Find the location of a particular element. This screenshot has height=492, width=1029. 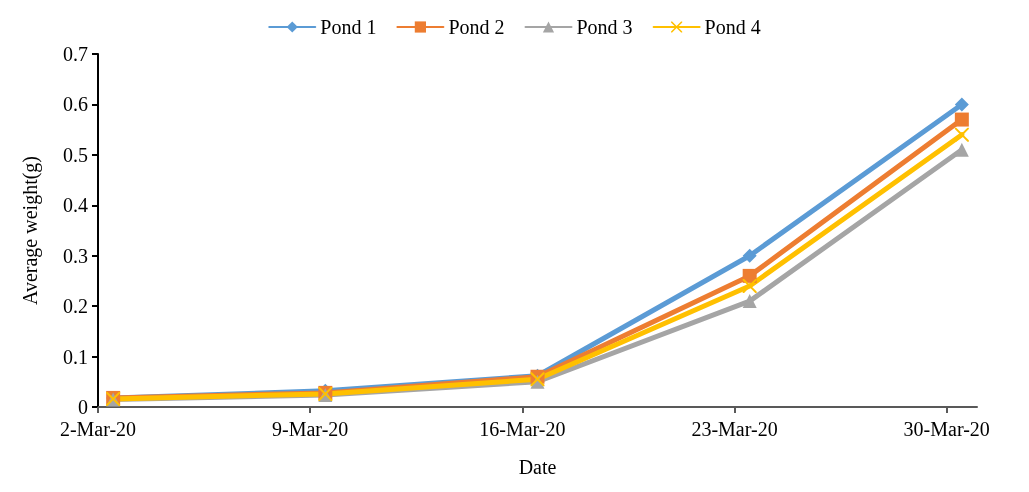

legend-label: Pond 4 is located at coordinates (732, 27).